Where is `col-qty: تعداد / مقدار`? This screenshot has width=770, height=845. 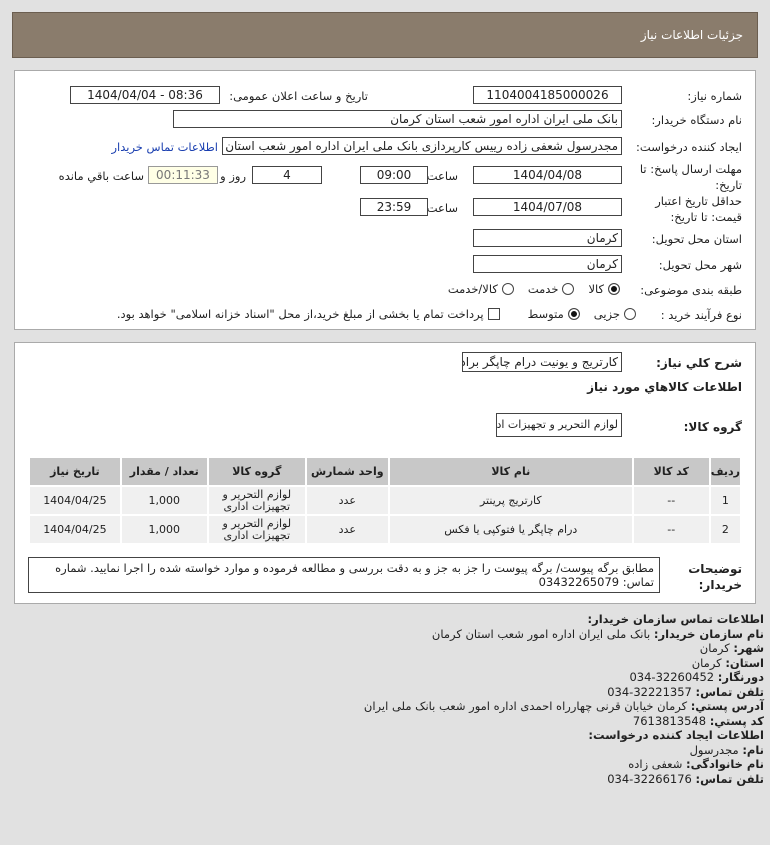 col-qty: تعداد / مقدار is located at coordinates (164, 471).